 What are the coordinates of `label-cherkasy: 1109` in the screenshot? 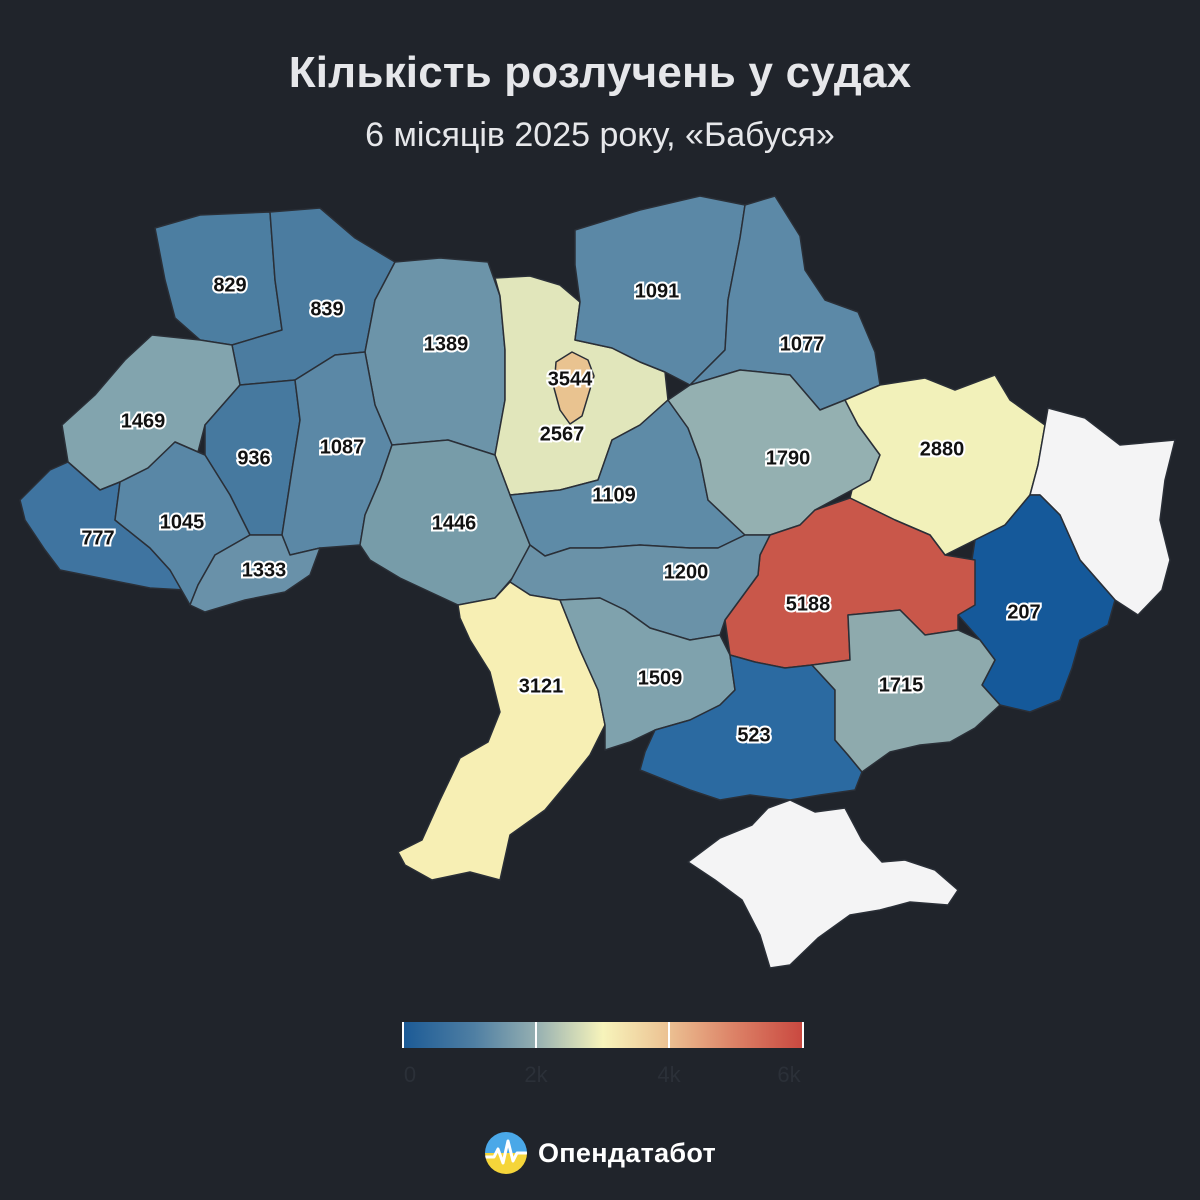 It's located at (613, 495).